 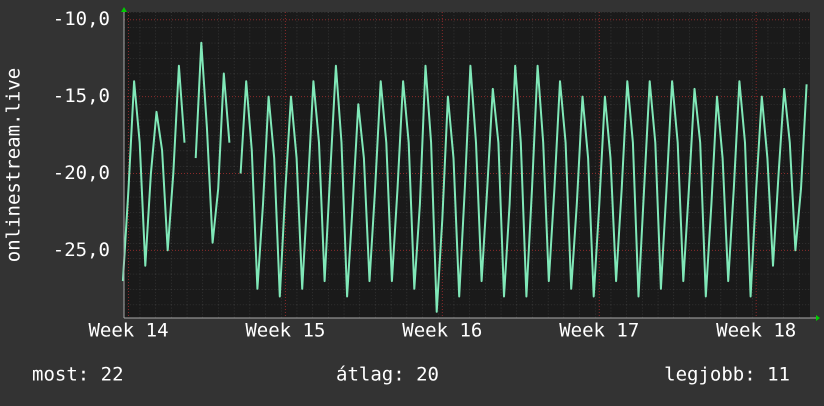 I want to click on x-tick-label: Week 15, so click(x=285, y=331).